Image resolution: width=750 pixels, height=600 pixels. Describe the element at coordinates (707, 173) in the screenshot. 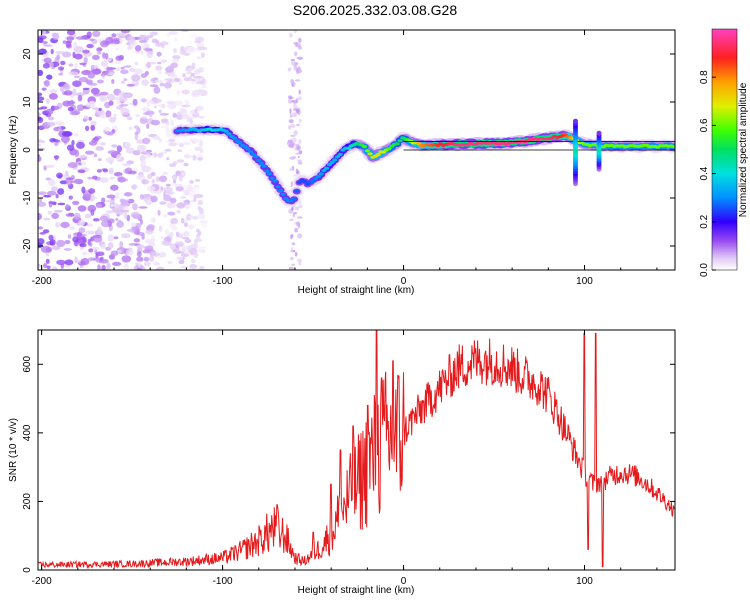

I see `colorbar-ticks: 0.0 0.2 0.4 0.6 0.8` at that location.